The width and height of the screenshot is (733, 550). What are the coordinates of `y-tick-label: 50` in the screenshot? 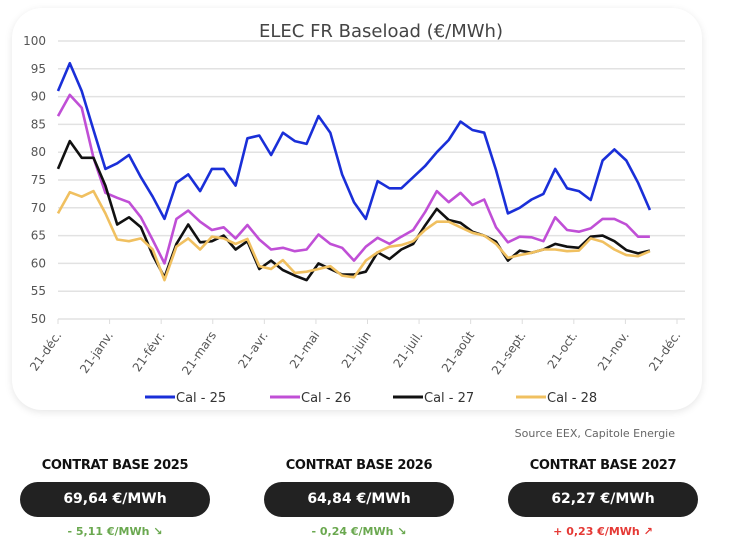 It's located at (38, 319).